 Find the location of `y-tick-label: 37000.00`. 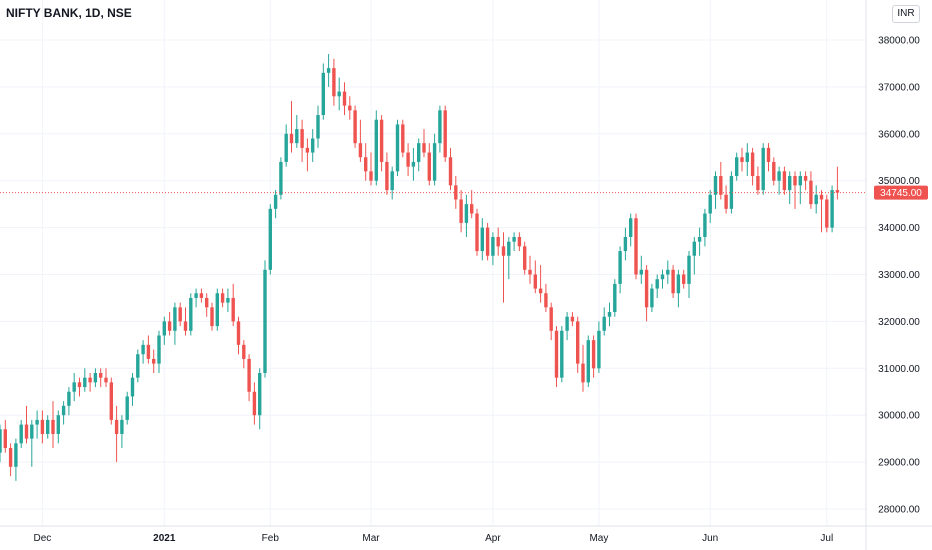

y-tick-label: 37000.00 is located at coordinates (899, 87).